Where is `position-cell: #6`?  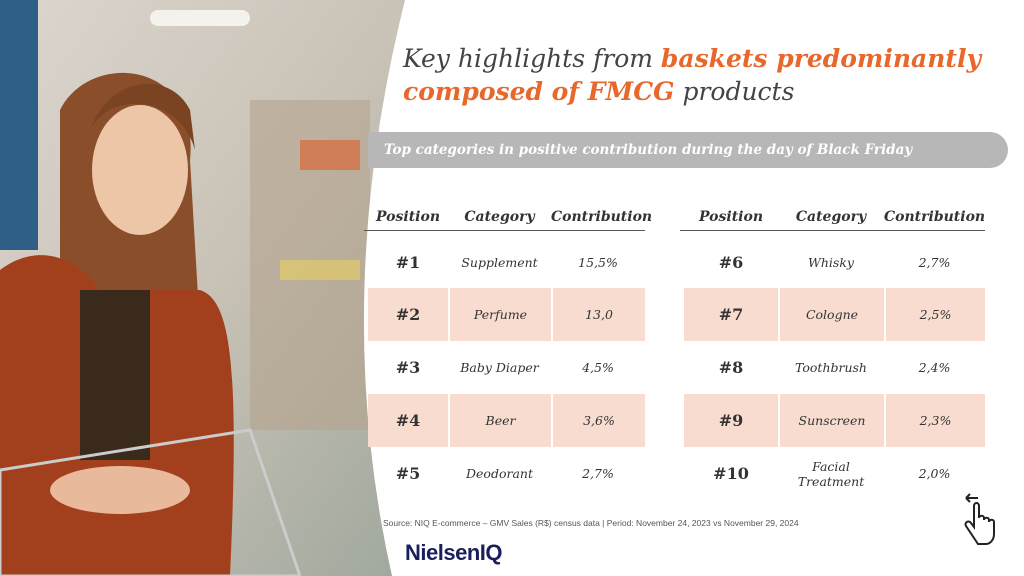
position-cell: #6 is located at coordinates (731, 262).